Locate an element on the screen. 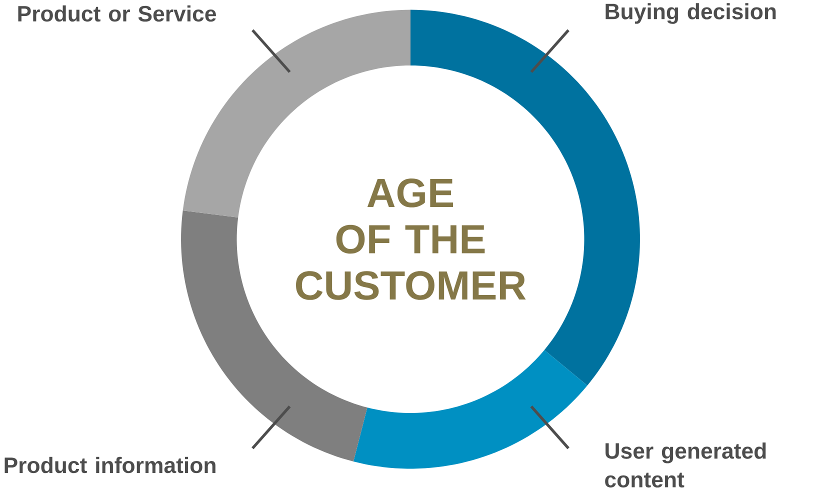 Image resolution: width=821 pixels, height=491 pixels. slice-label: User generated content is located at coordinates (685, 465).